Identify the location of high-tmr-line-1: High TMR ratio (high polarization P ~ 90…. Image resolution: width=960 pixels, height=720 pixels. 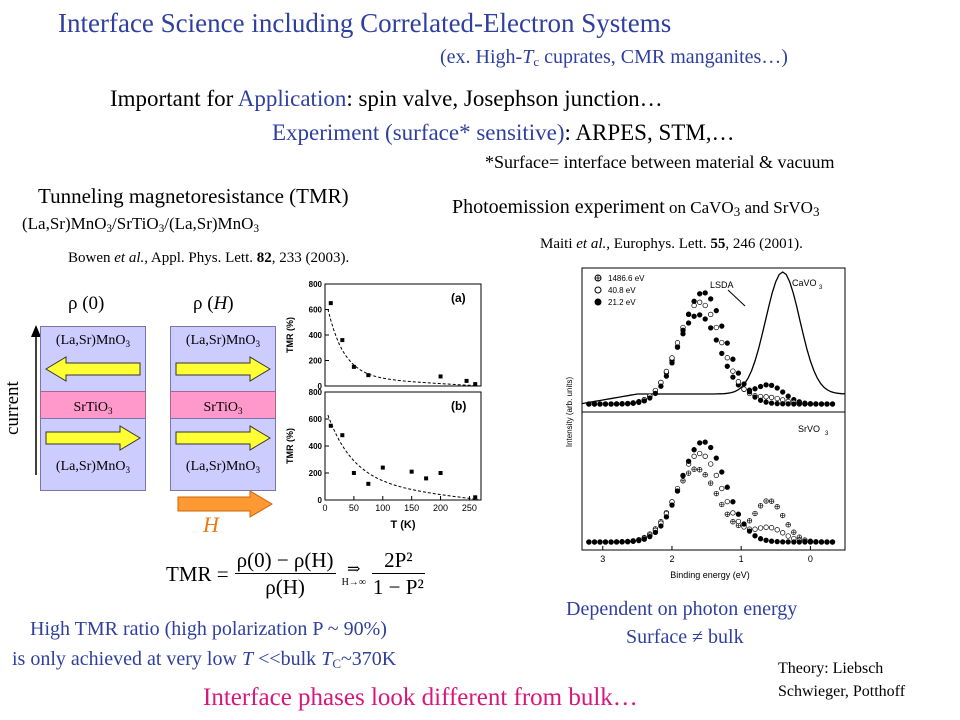
(208, 629).